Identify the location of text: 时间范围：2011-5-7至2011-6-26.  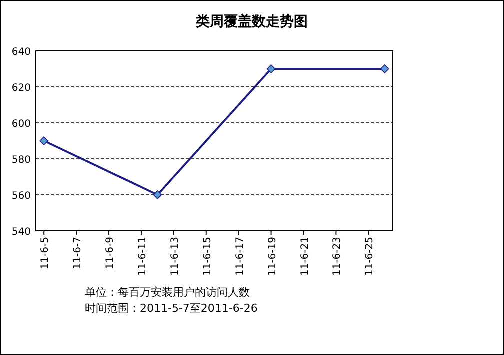
(171, 308).